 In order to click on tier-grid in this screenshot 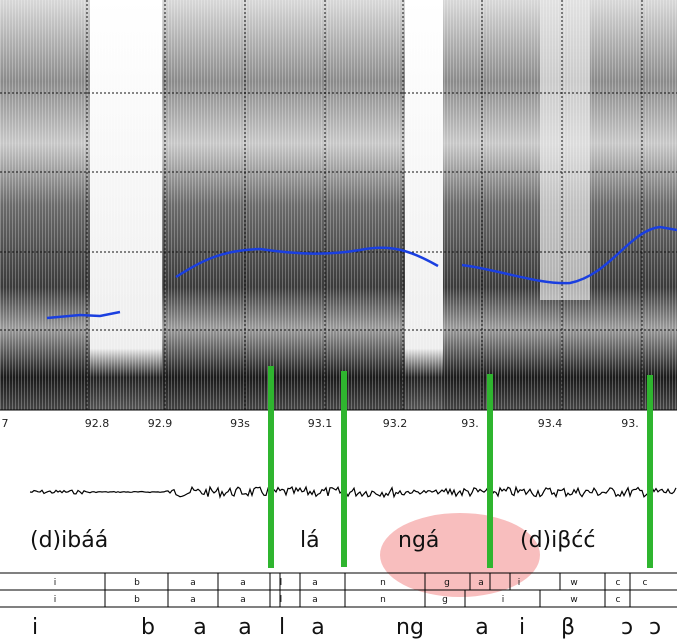, I will do `click(338, 590)`.